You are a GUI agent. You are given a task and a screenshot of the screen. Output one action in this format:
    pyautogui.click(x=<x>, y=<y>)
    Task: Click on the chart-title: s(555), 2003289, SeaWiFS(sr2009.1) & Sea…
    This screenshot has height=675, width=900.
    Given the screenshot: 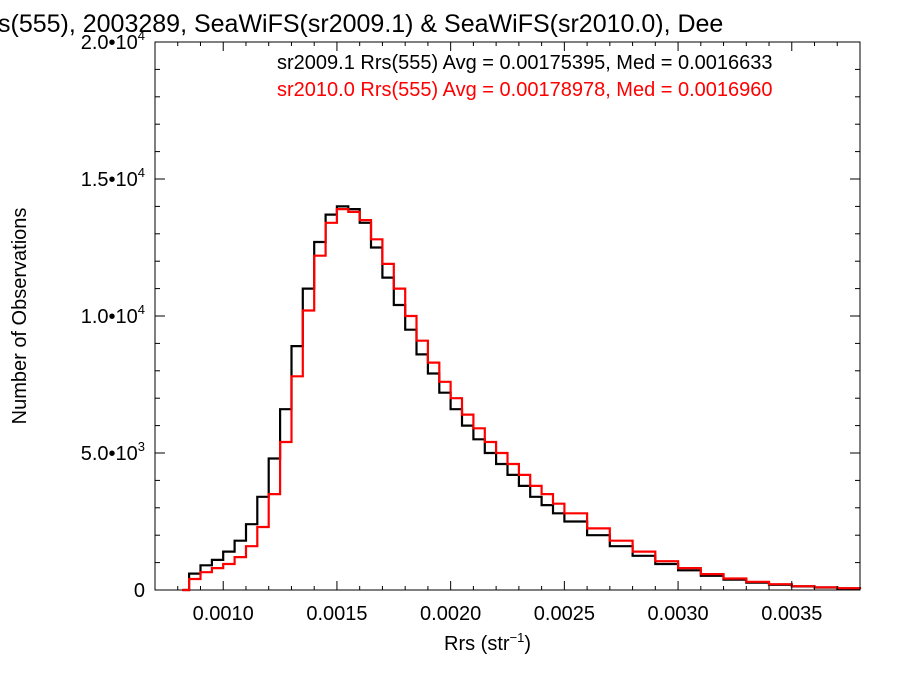 What is the action you would take?
    pyautogui.click(x=361, y=24)
    